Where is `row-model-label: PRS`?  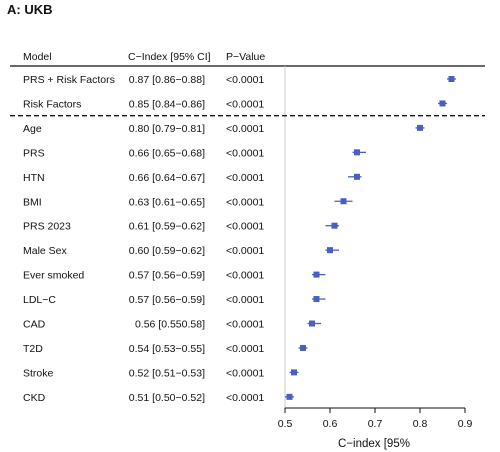 row-model-label: PRS is located at coordinates (34, 153).